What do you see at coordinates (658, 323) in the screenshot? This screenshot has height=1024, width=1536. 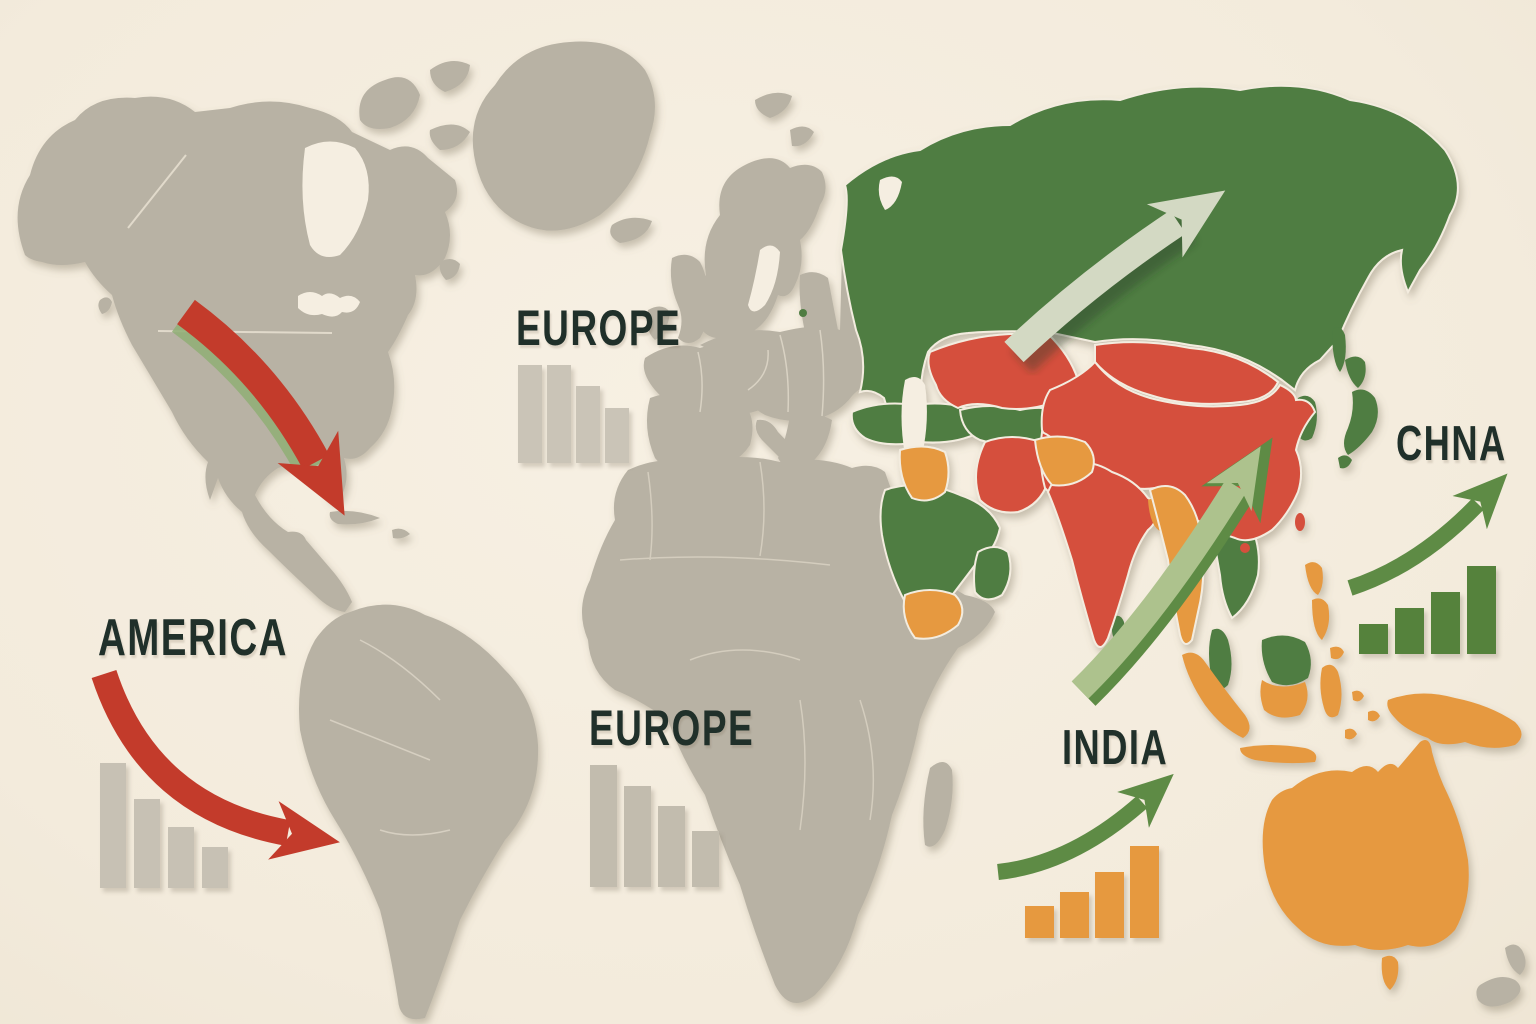 I see `ireland` at bounding box center [658, 323].